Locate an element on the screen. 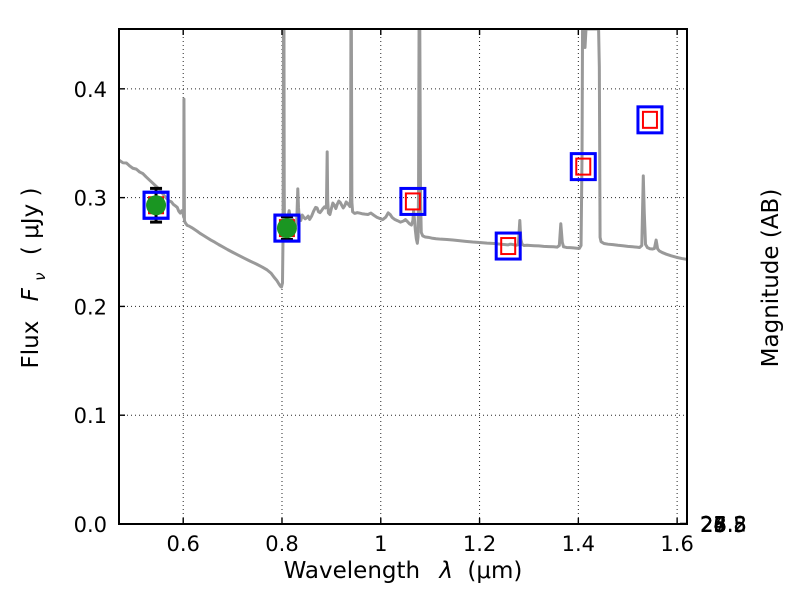  y-tick-label-left: 0.2 is located at coordinates (90, 307).